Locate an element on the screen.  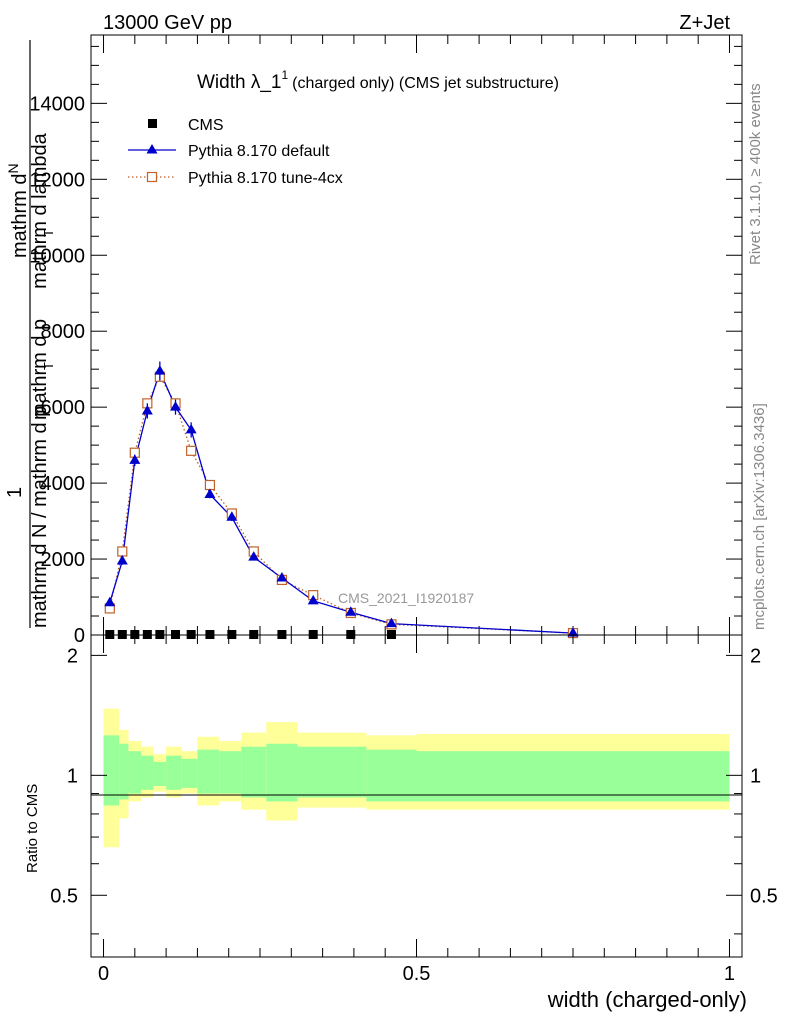
legend-default-marker is located at coordinates (152, 149).